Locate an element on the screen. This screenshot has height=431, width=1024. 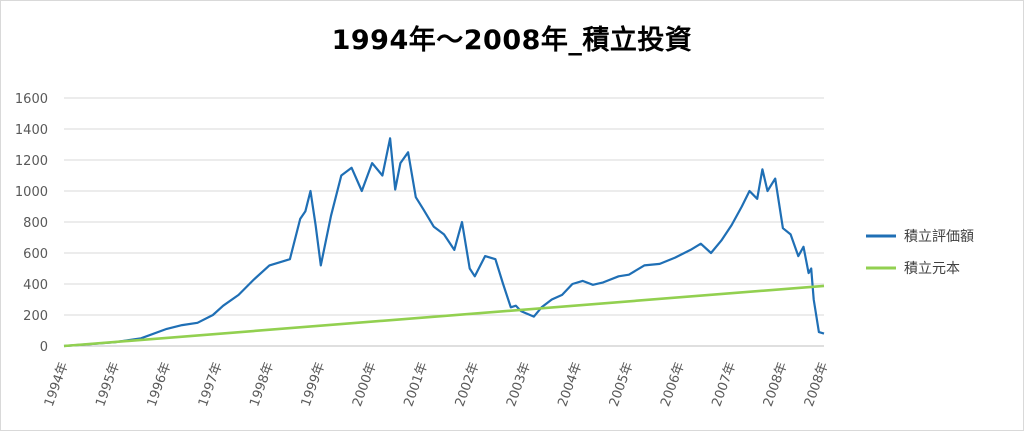
x-tick-label: 2001年 is located at coordinates (416, 384).